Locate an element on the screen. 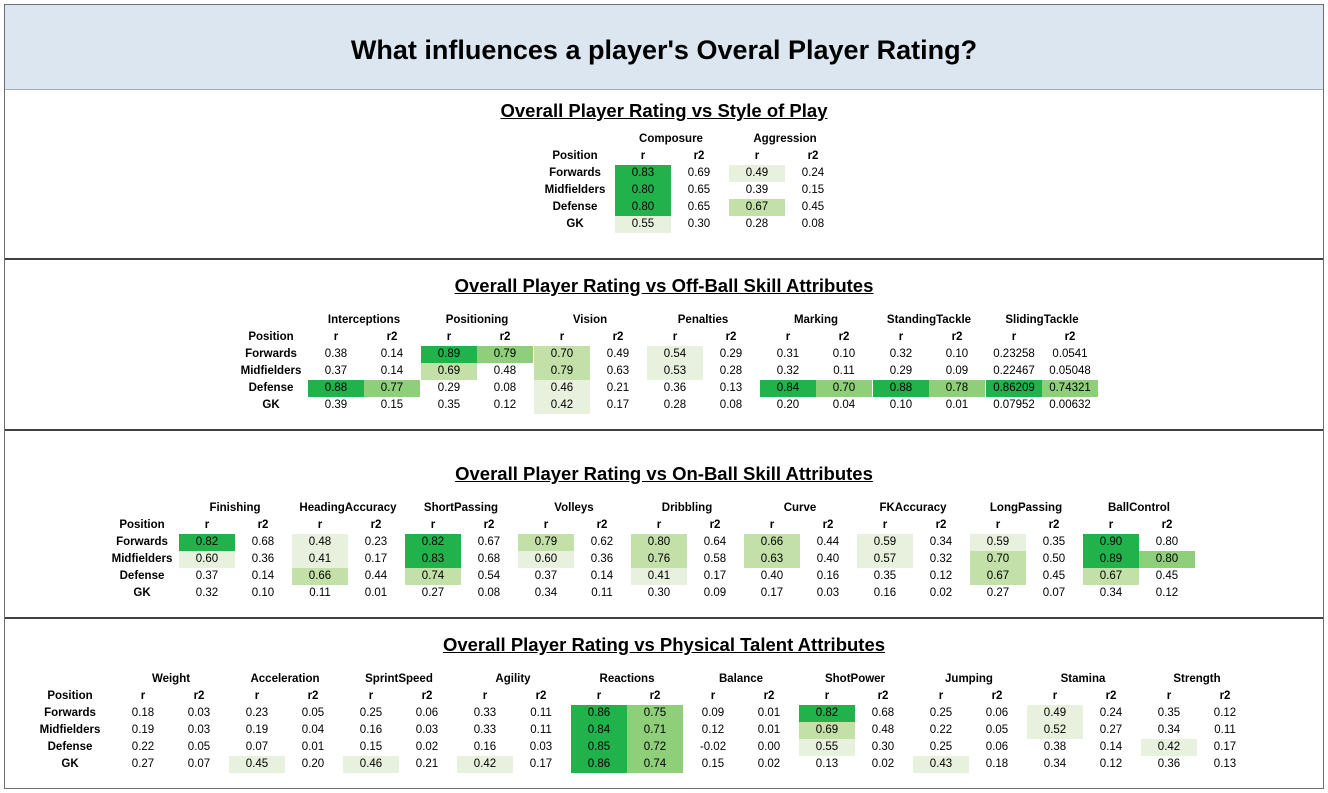  r2-value-cell: 0.08 is located at coordinates (731, 405).